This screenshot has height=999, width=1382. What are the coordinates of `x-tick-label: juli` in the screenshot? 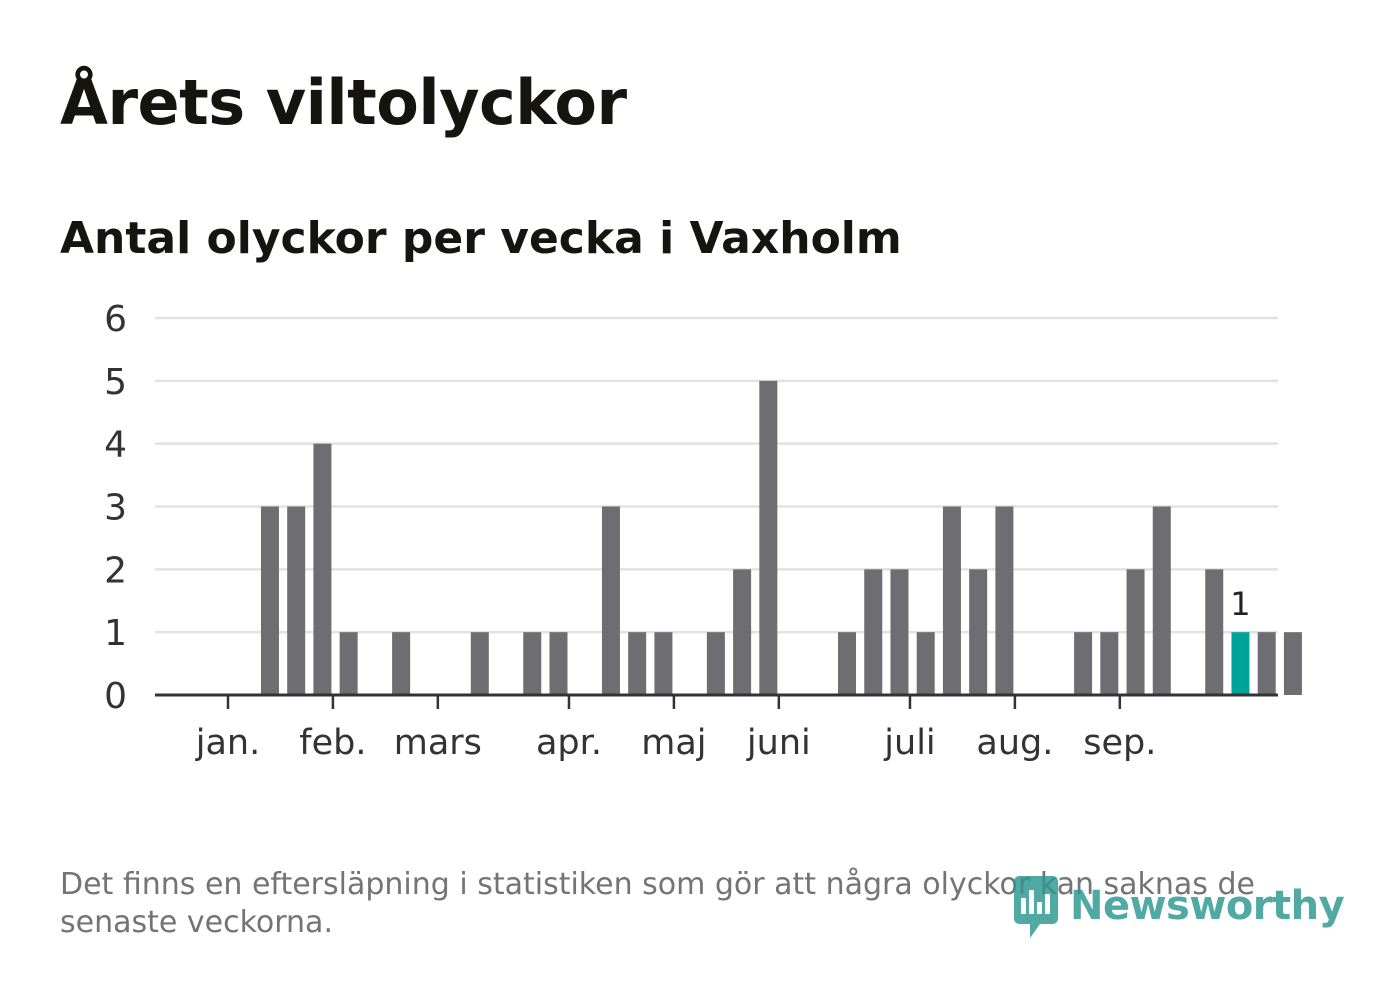 It's located at (909, 743).